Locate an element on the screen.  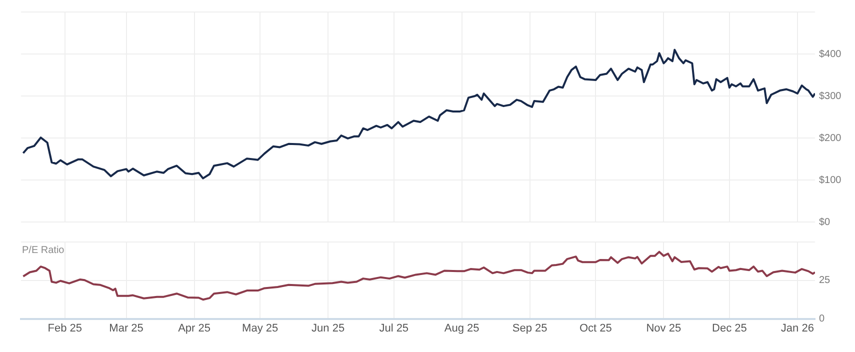
x-tick-label: Sep 25 is located at coordinates (530, 328).